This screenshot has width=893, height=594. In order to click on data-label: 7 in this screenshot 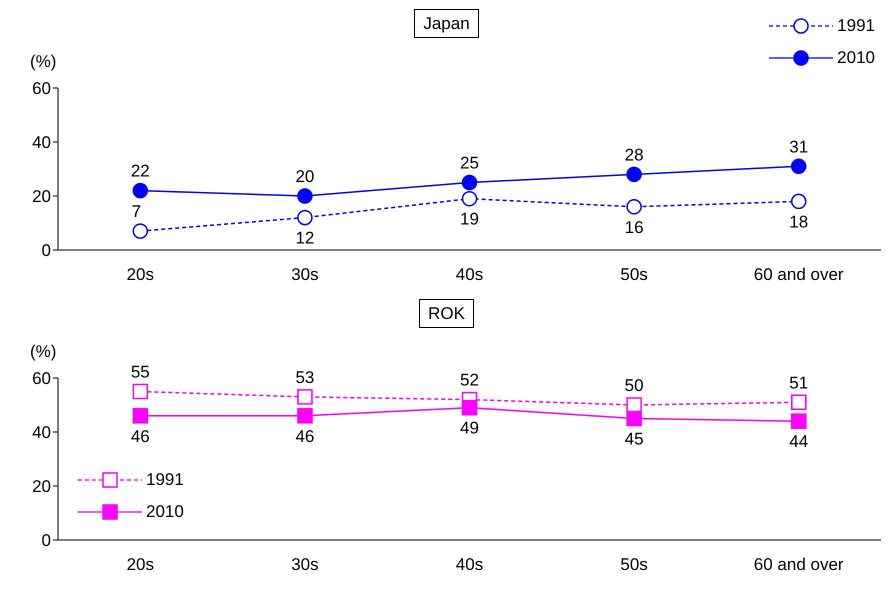, I will do `click(137, 212)`.